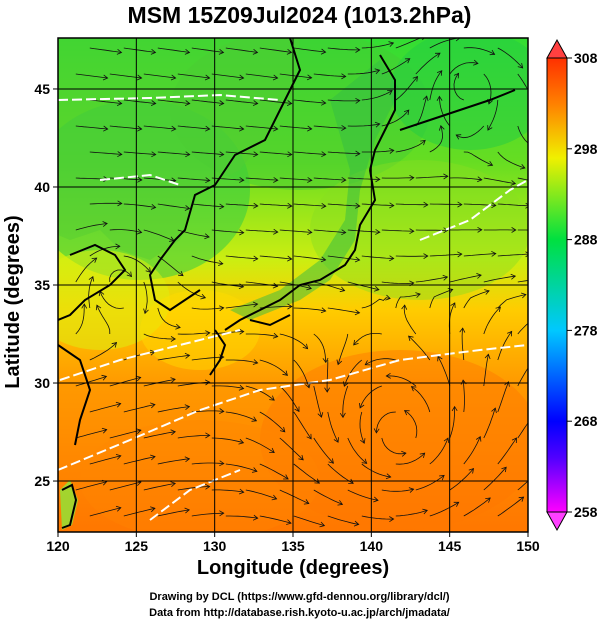  What do you see at coordinates (586, 330) in the screenshot?
I see `colorbar-tick-label: 278` at bounding box center [586, 330].